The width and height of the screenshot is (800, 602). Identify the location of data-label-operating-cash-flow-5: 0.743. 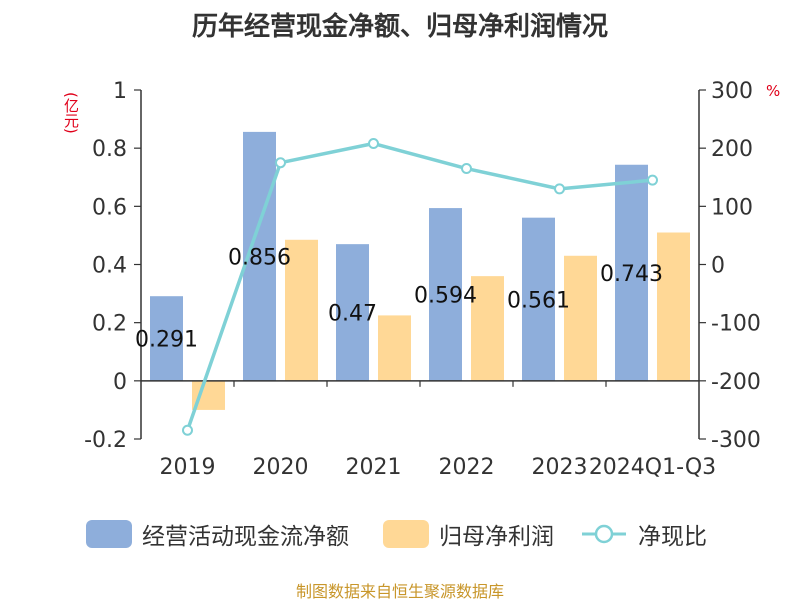
(631, 274).